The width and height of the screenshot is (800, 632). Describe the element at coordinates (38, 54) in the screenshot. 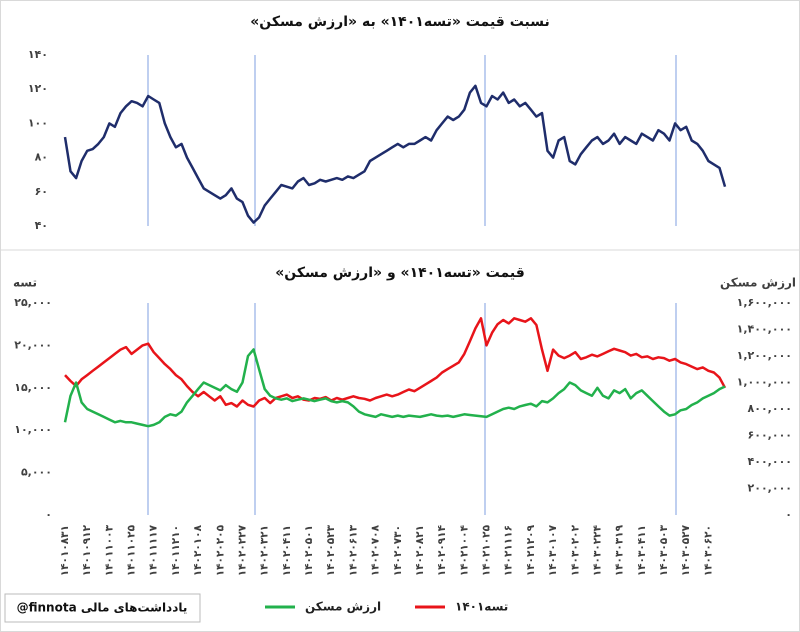

I see `y-tick-label: ۱۴۰` at that location.